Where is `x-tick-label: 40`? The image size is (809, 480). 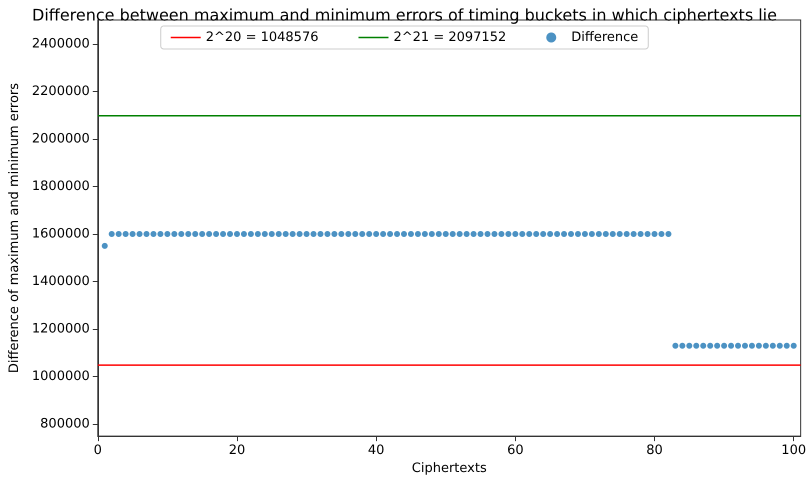 x-tick-label: 40 is located at coordinates (376, 450).